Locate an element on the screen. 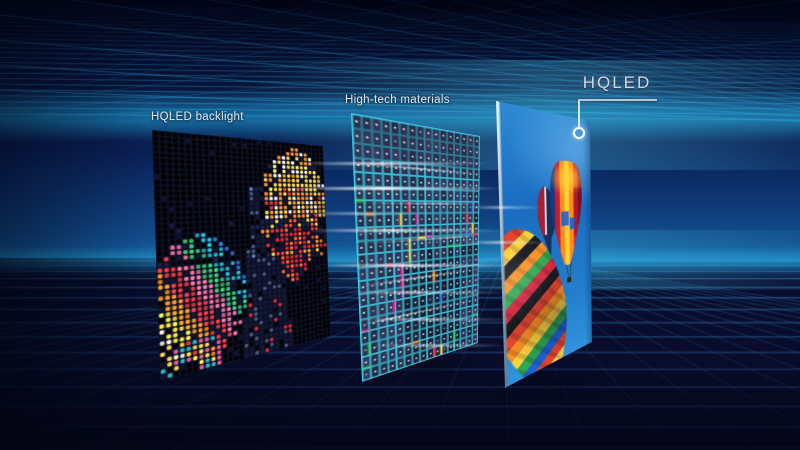 The image size is (800, 450). callout-connector-line is located at coordinates (579, 114).